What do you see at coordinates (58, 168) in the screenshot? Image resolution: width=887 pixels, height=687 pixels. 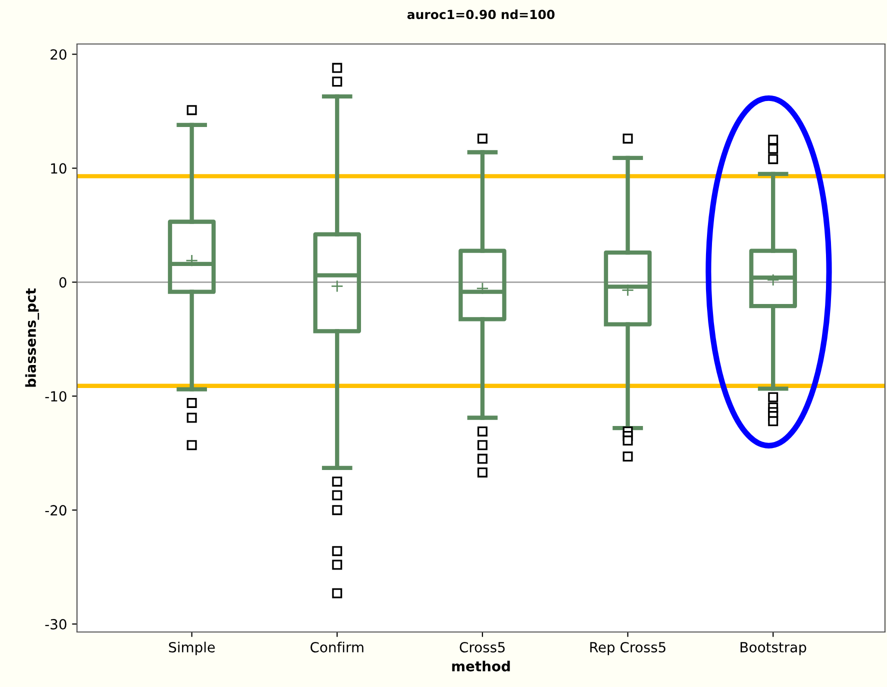 I see `y-tick-label: 10` at bounding box center [58, 168].